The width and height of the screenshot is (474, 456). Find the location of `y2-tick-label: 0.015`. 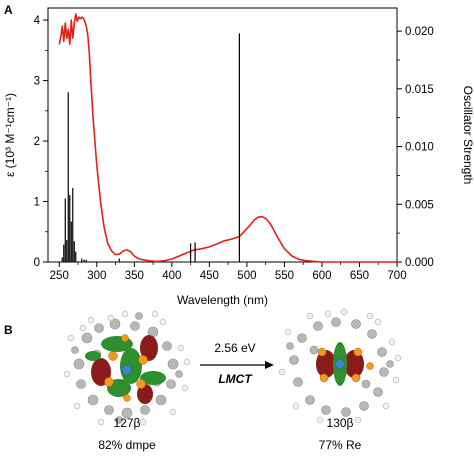

y2-tick-label: 0.015 is located at coordinates (419, 90).